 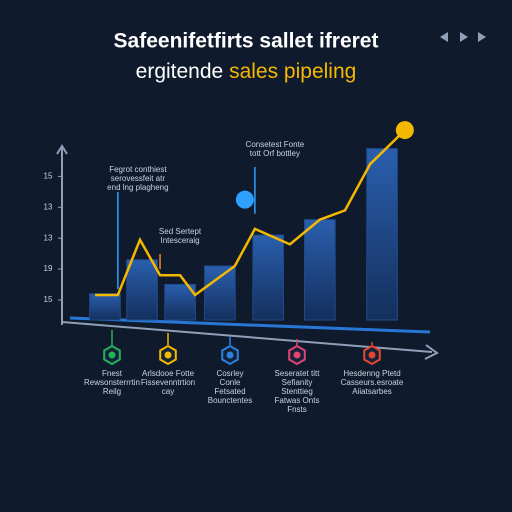 What do you see at coordinates (297, 400) in the screenshot?
I see `stage-text: Fatwas Onts` at bounding box center [297, 400].